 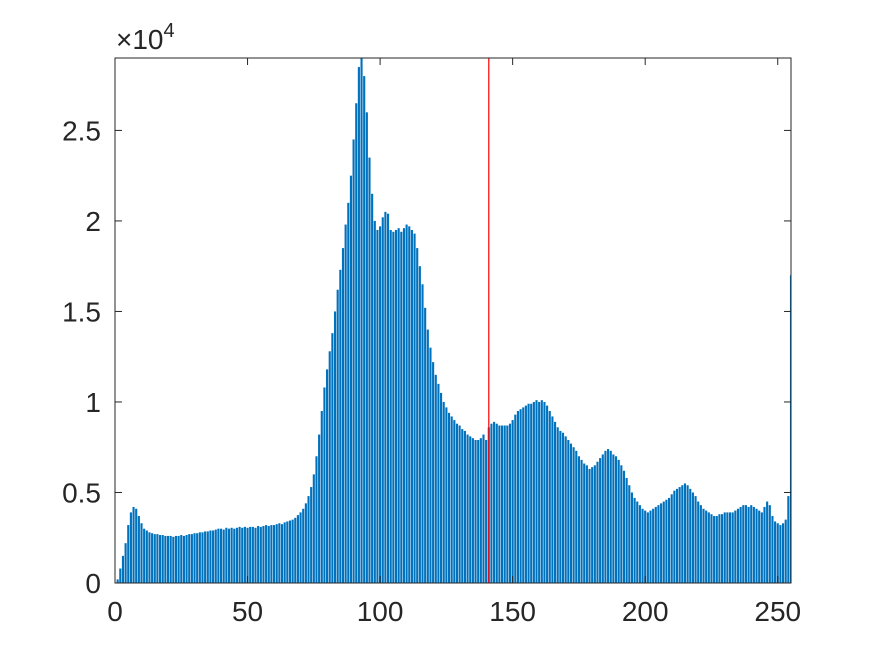 What do you see at coordinates (93, 221) in the screenshot?
I see `y-tick-label: 2` at bounding box center [93, 221].